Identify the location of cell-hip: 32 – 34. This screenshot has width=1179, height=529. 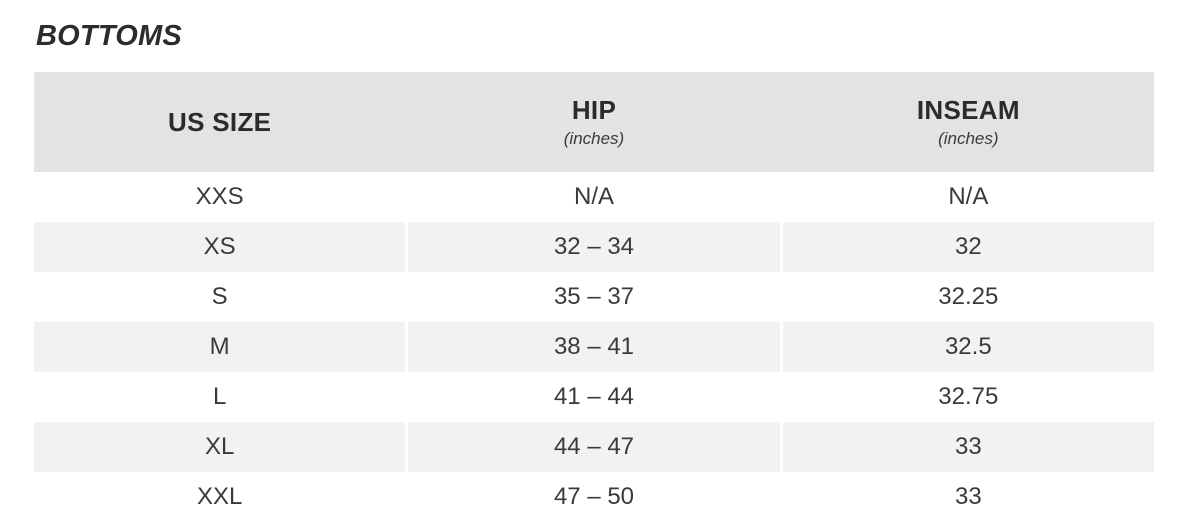
(594, 247).